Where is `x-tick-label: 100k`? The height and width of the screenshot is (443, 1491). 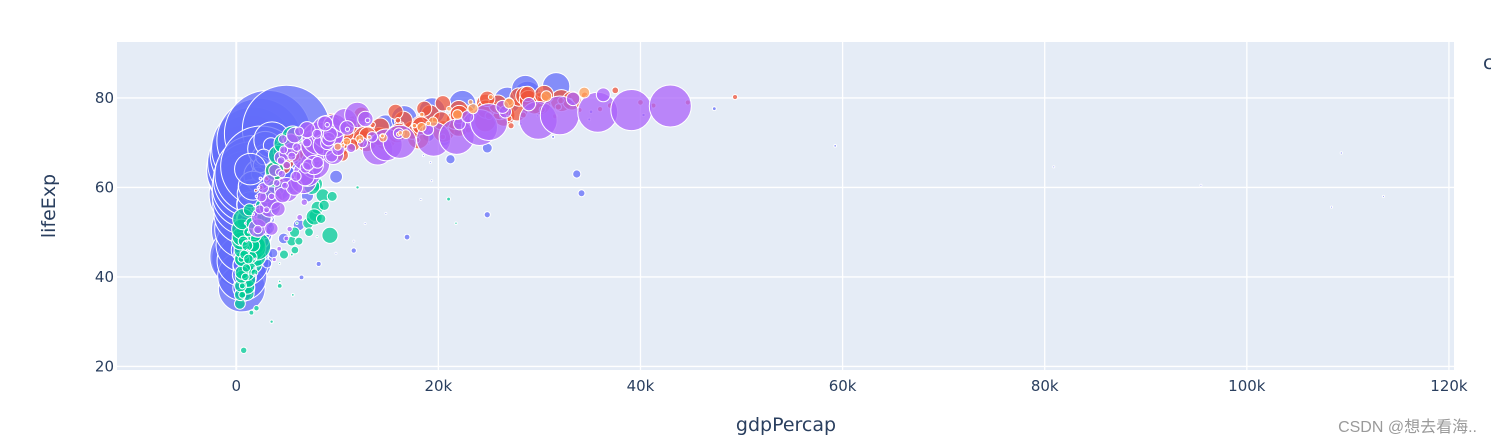
x-tick-label: 100k is located at coordinates (1247, 386).